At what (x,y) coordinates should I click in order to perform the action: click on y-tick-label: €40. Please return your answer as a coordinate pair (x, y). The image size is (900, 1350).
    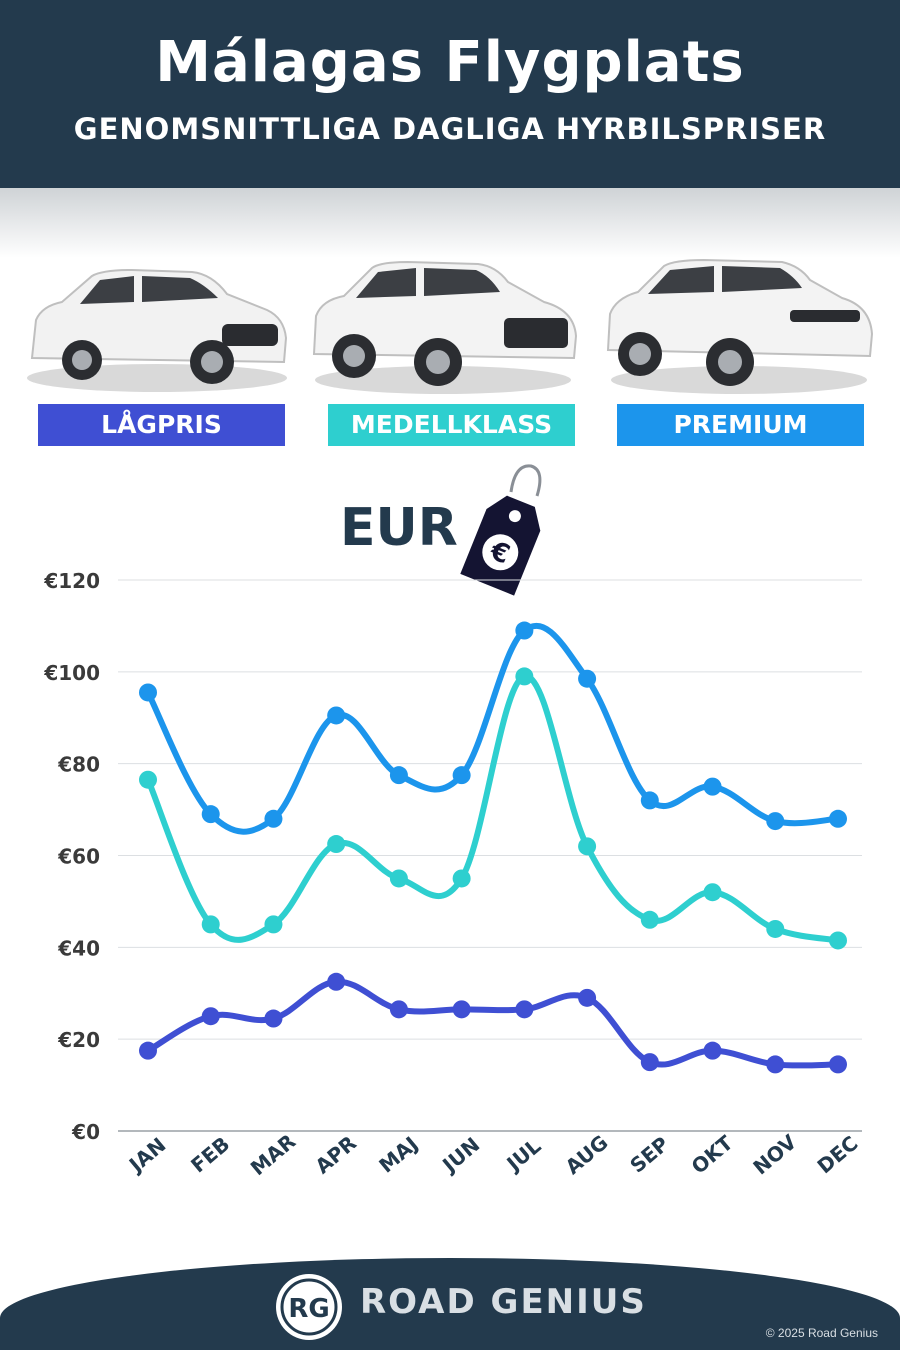
    Looking at the image, I should click on (78, 948).